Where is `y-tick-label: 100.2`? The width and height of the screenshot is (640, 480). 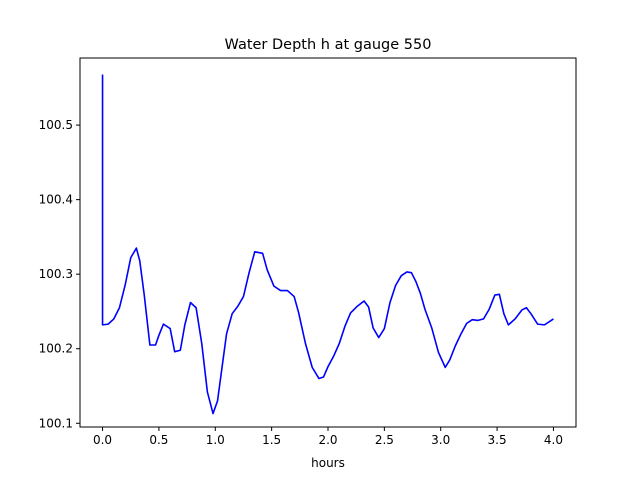
y-tick-label: 100.2 is located at coordinates (56, 349).